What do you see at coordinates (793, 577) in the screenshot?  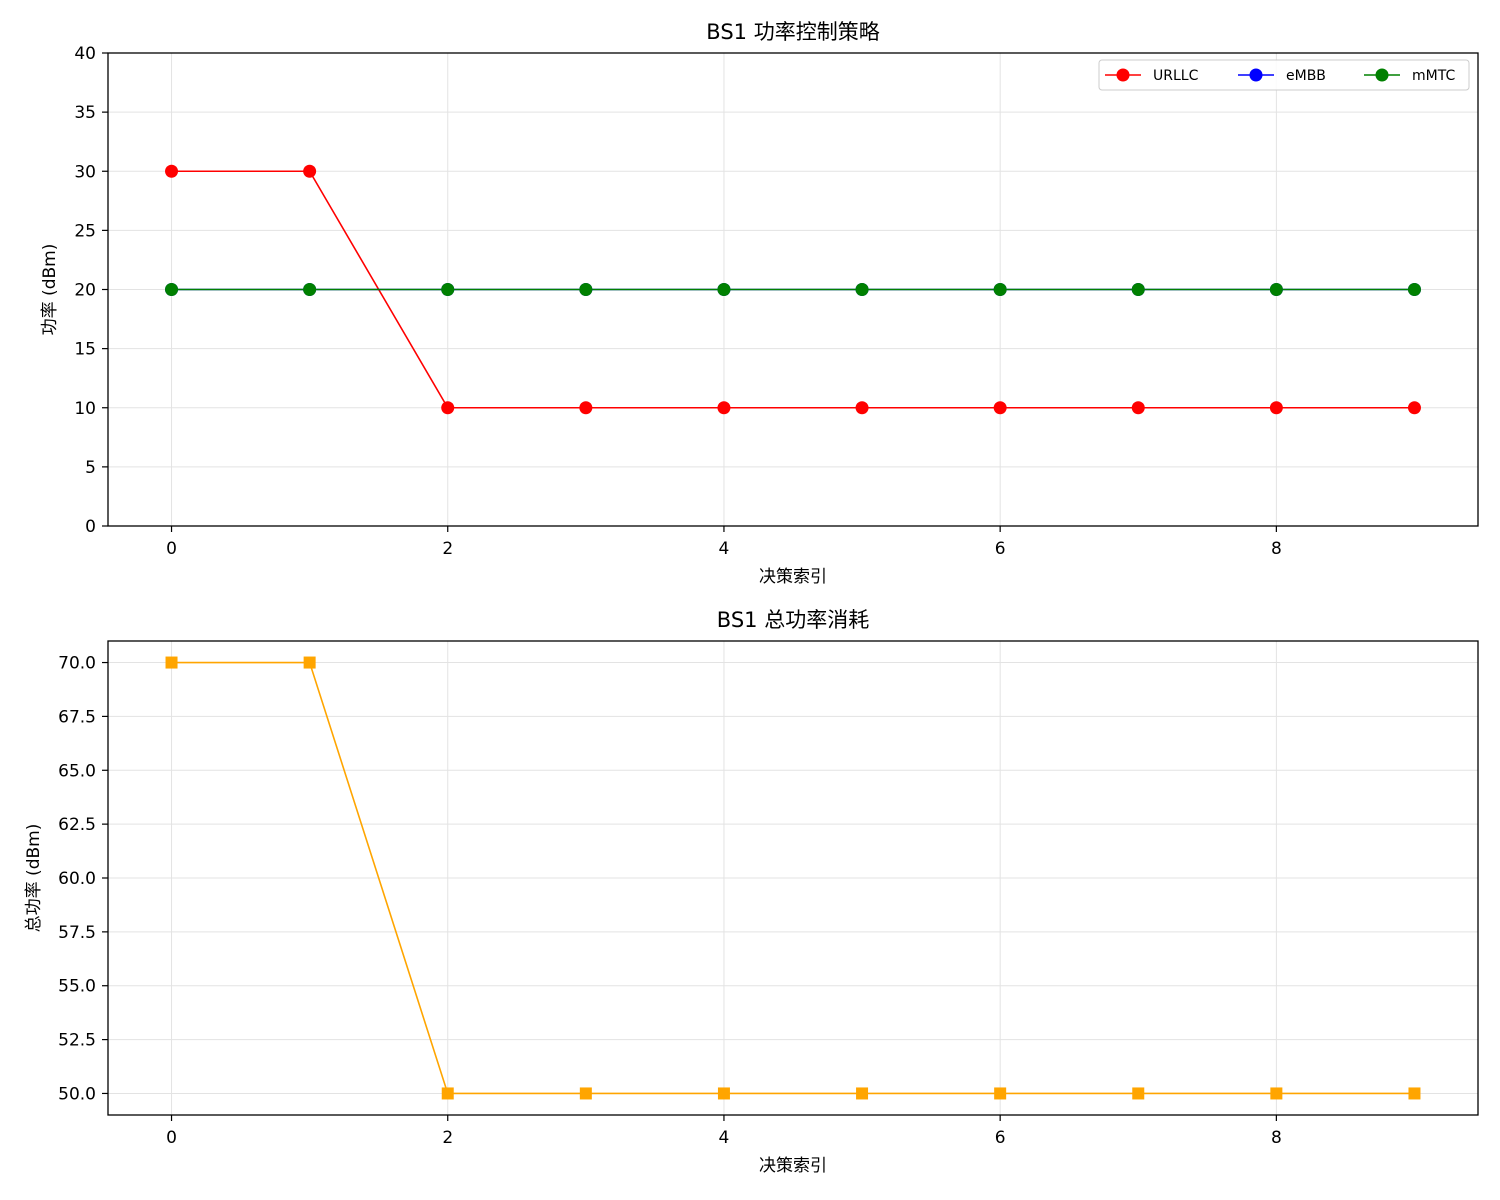 I see `chart-1-x-axis-label: 决策索引` at bounding box center [793, 577].